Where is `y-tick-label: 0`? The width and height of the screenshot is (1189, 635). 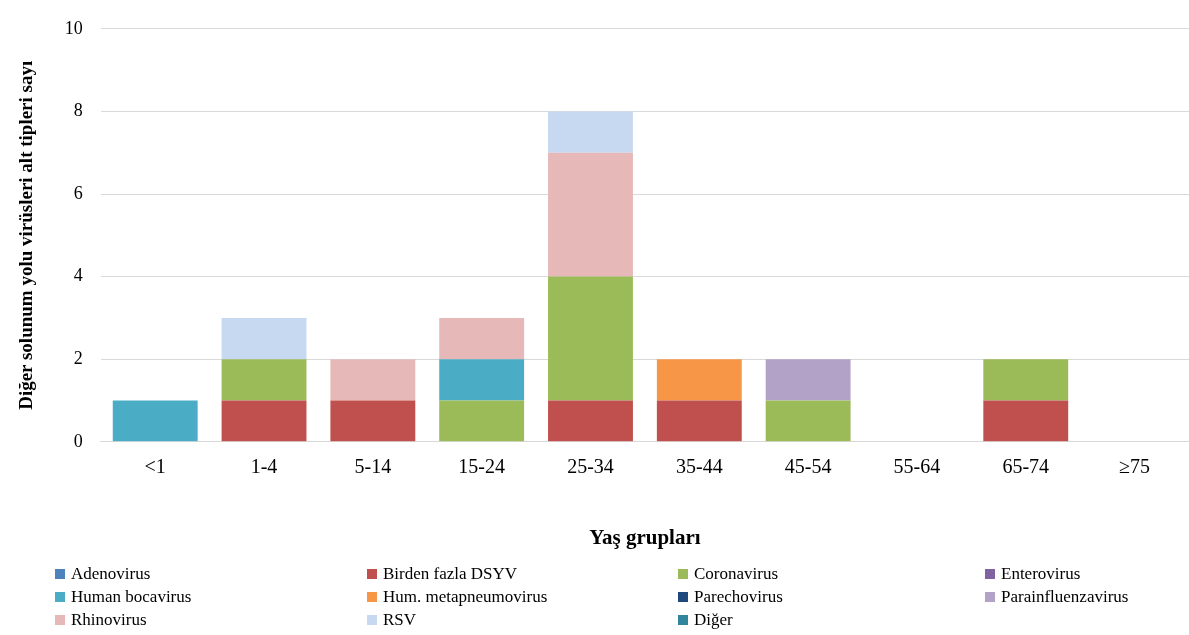 y-tick-label: 0 is located at coordinates (78, 440).